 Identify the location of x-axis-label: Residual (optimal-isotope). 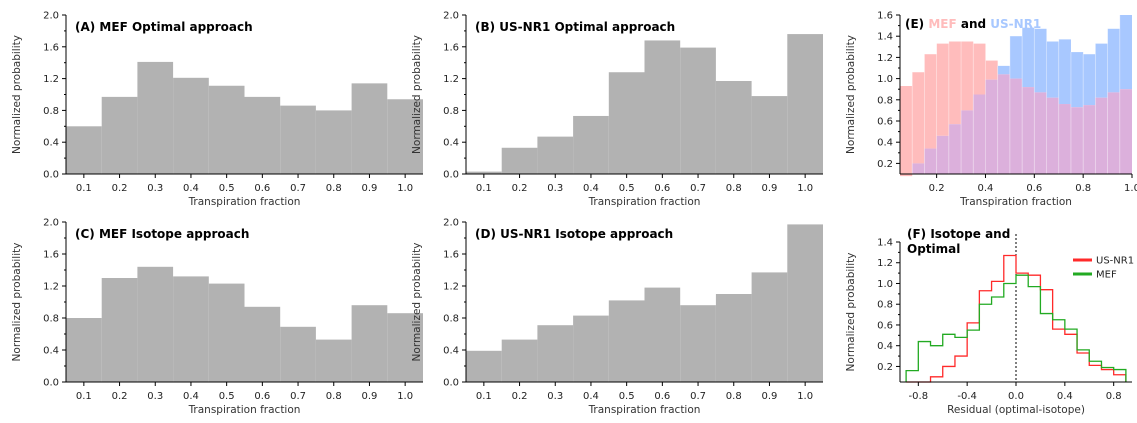
(1016, 410).